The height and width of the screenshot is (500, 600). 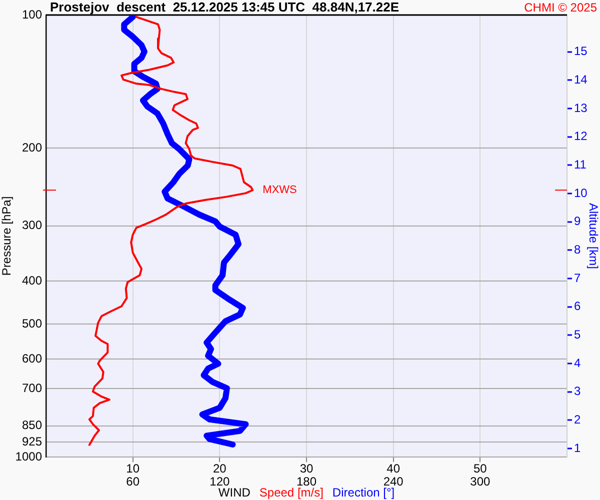 I want to click on y2-tick-label: 10, so click(x=581, y=193).